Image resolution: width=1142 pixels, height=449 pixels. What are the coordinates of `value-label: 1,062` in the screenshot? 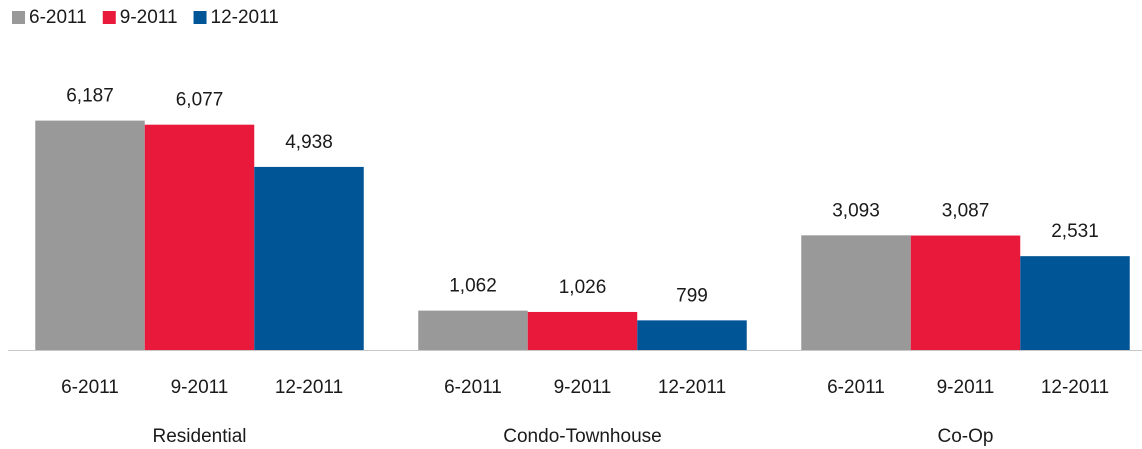 It's located at (473, 286).